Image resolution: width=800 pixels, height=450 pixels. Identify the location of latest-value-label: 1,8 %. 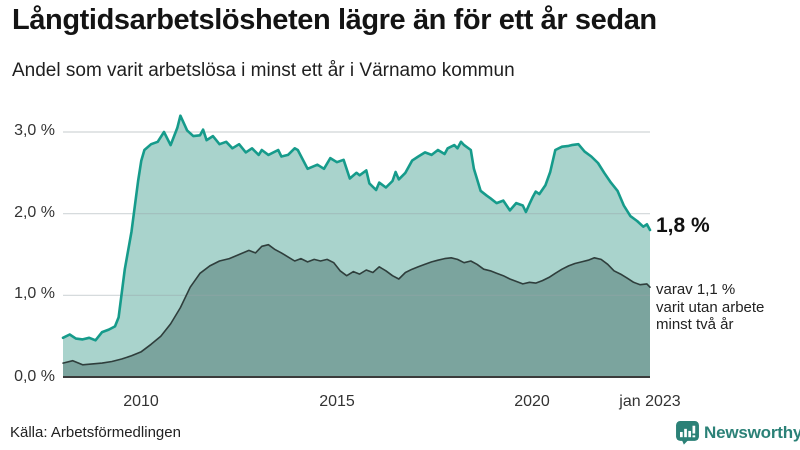
(683, 225).